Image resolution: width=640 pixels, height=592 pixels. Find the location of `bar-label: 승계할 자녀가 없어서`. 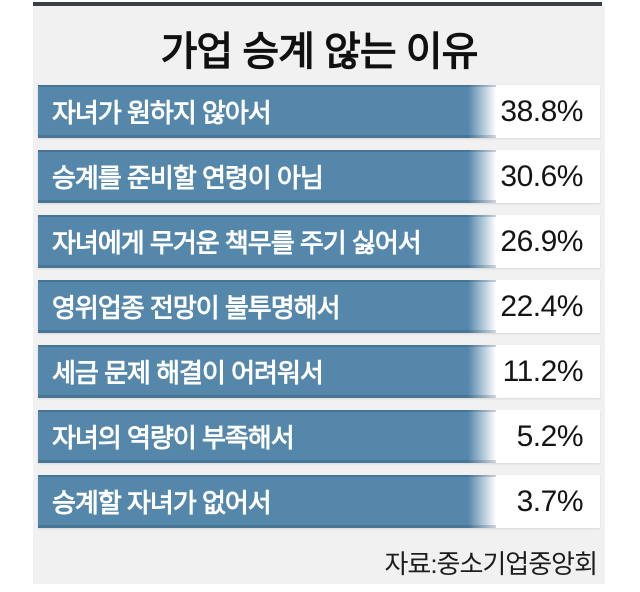

bar-label: 승계할 자녀가 없어서 is located at coordinates (162, 503).